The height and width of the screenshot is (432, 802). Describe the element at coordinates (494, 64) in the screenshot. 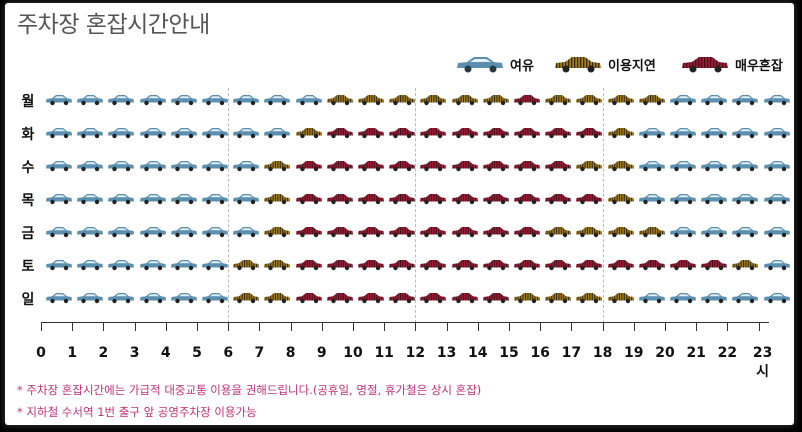

I see `legend-item-free: 여유` at that location.